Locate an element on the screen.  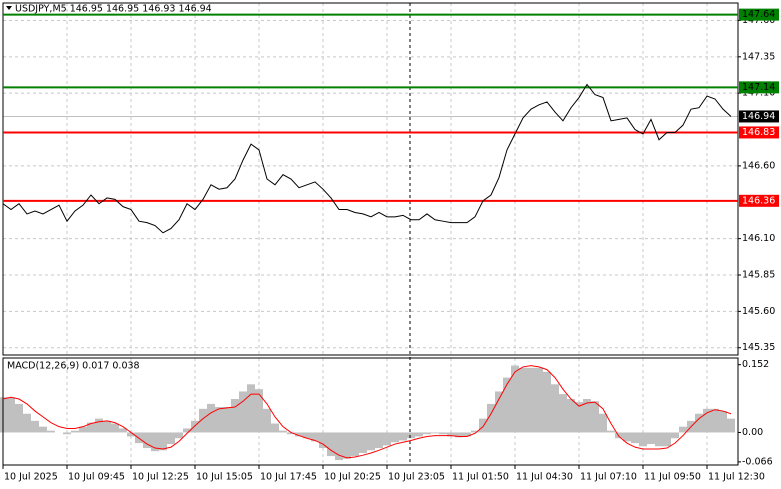
y-tick-label: 145.85 is located at coordinates (758, 275).